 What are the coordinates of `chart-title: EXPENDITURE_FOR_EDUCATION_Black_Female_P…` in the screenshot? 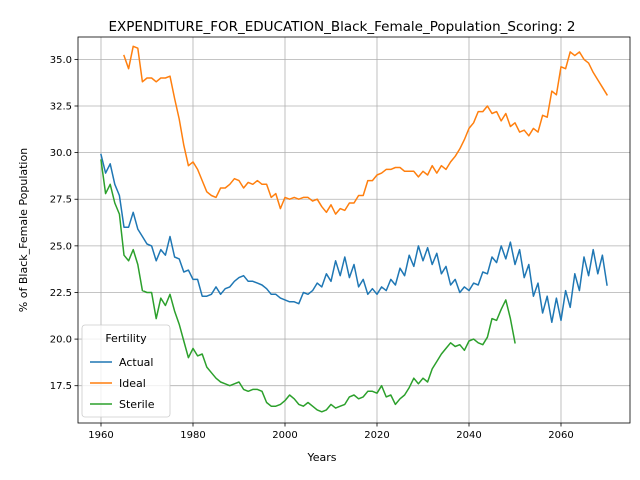 It's located at (342, 27).